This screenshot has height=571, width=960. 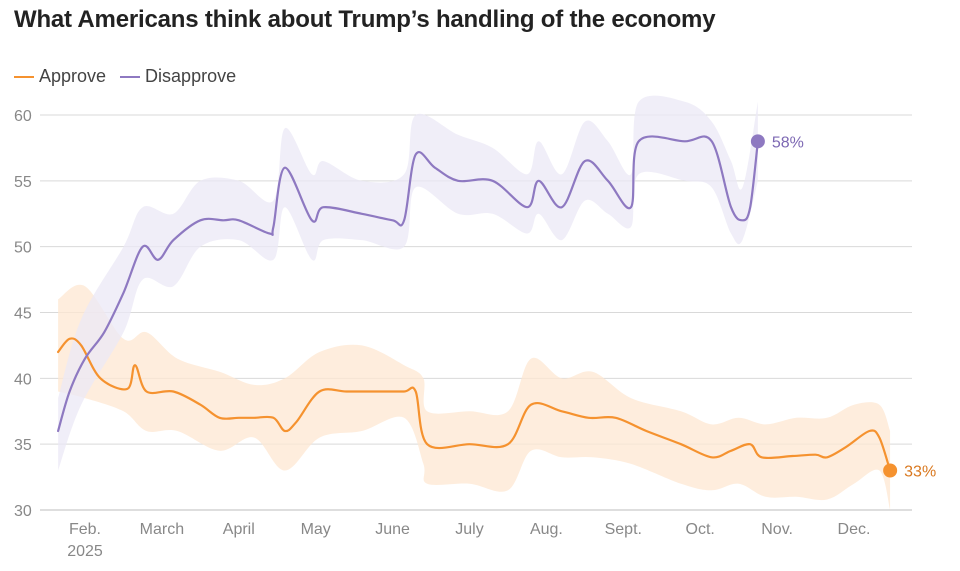 What do you see at coordinates (23, 511) in the screenshot?
I see `y-tick-label-30: 30` at bounding box center [23, 511].